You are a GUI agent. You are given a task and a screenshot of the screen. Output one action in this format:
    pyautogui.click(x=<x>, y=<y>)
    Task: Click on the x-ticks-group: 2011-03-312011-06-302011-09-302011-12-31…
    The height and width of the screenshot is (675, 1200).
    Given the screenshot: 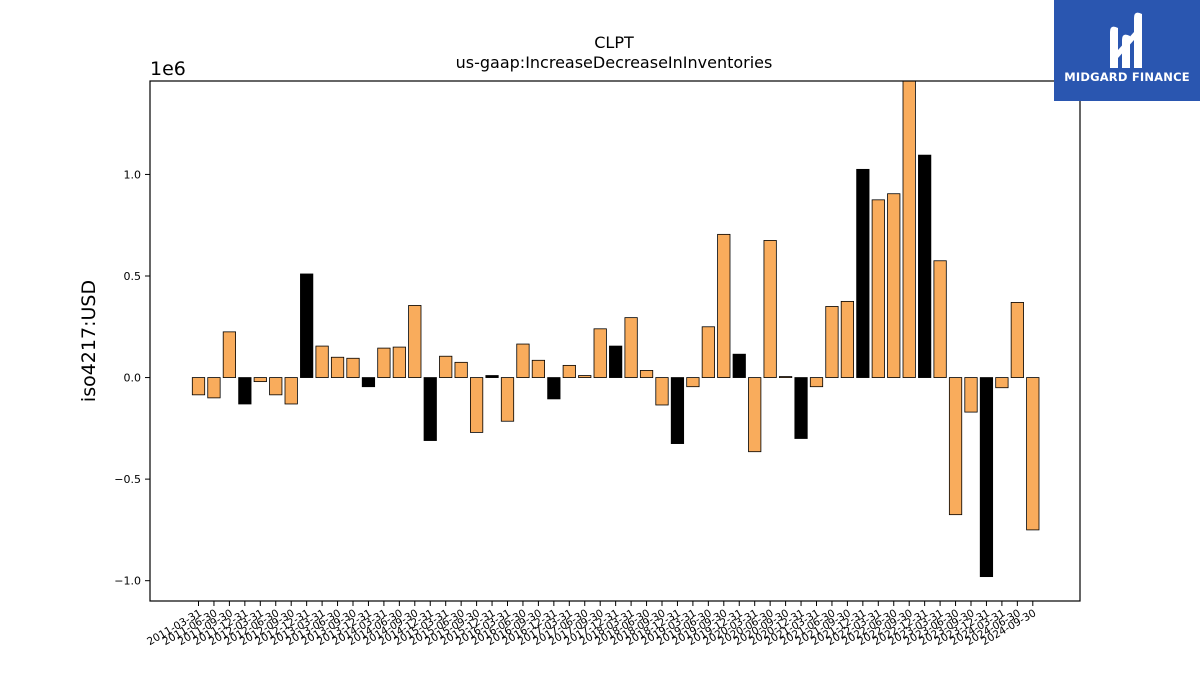 What is the action you would take?
    pyautogui.click(x=591, y=624)
    